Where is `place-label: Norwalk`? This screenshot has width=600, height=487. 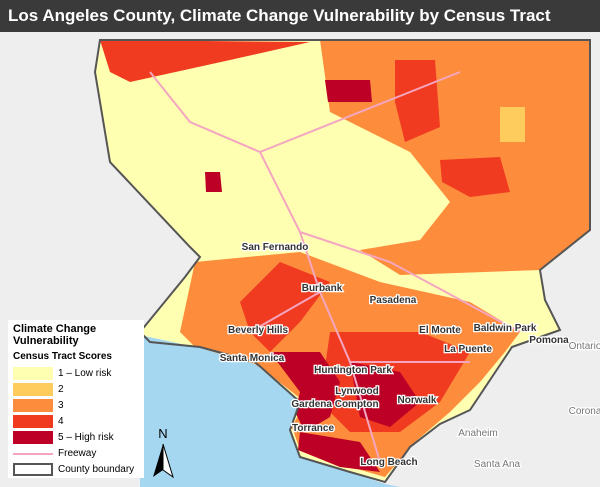
place-label: Norwalk is located at coordinates (417, 400).